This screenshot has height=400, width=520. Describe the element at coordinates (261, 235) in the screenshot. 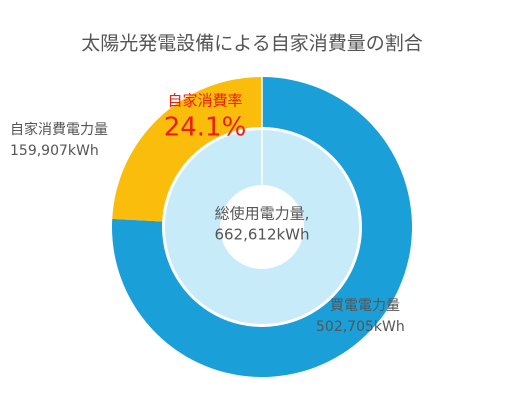

I see `total-value: 662,612kWh` at that location.